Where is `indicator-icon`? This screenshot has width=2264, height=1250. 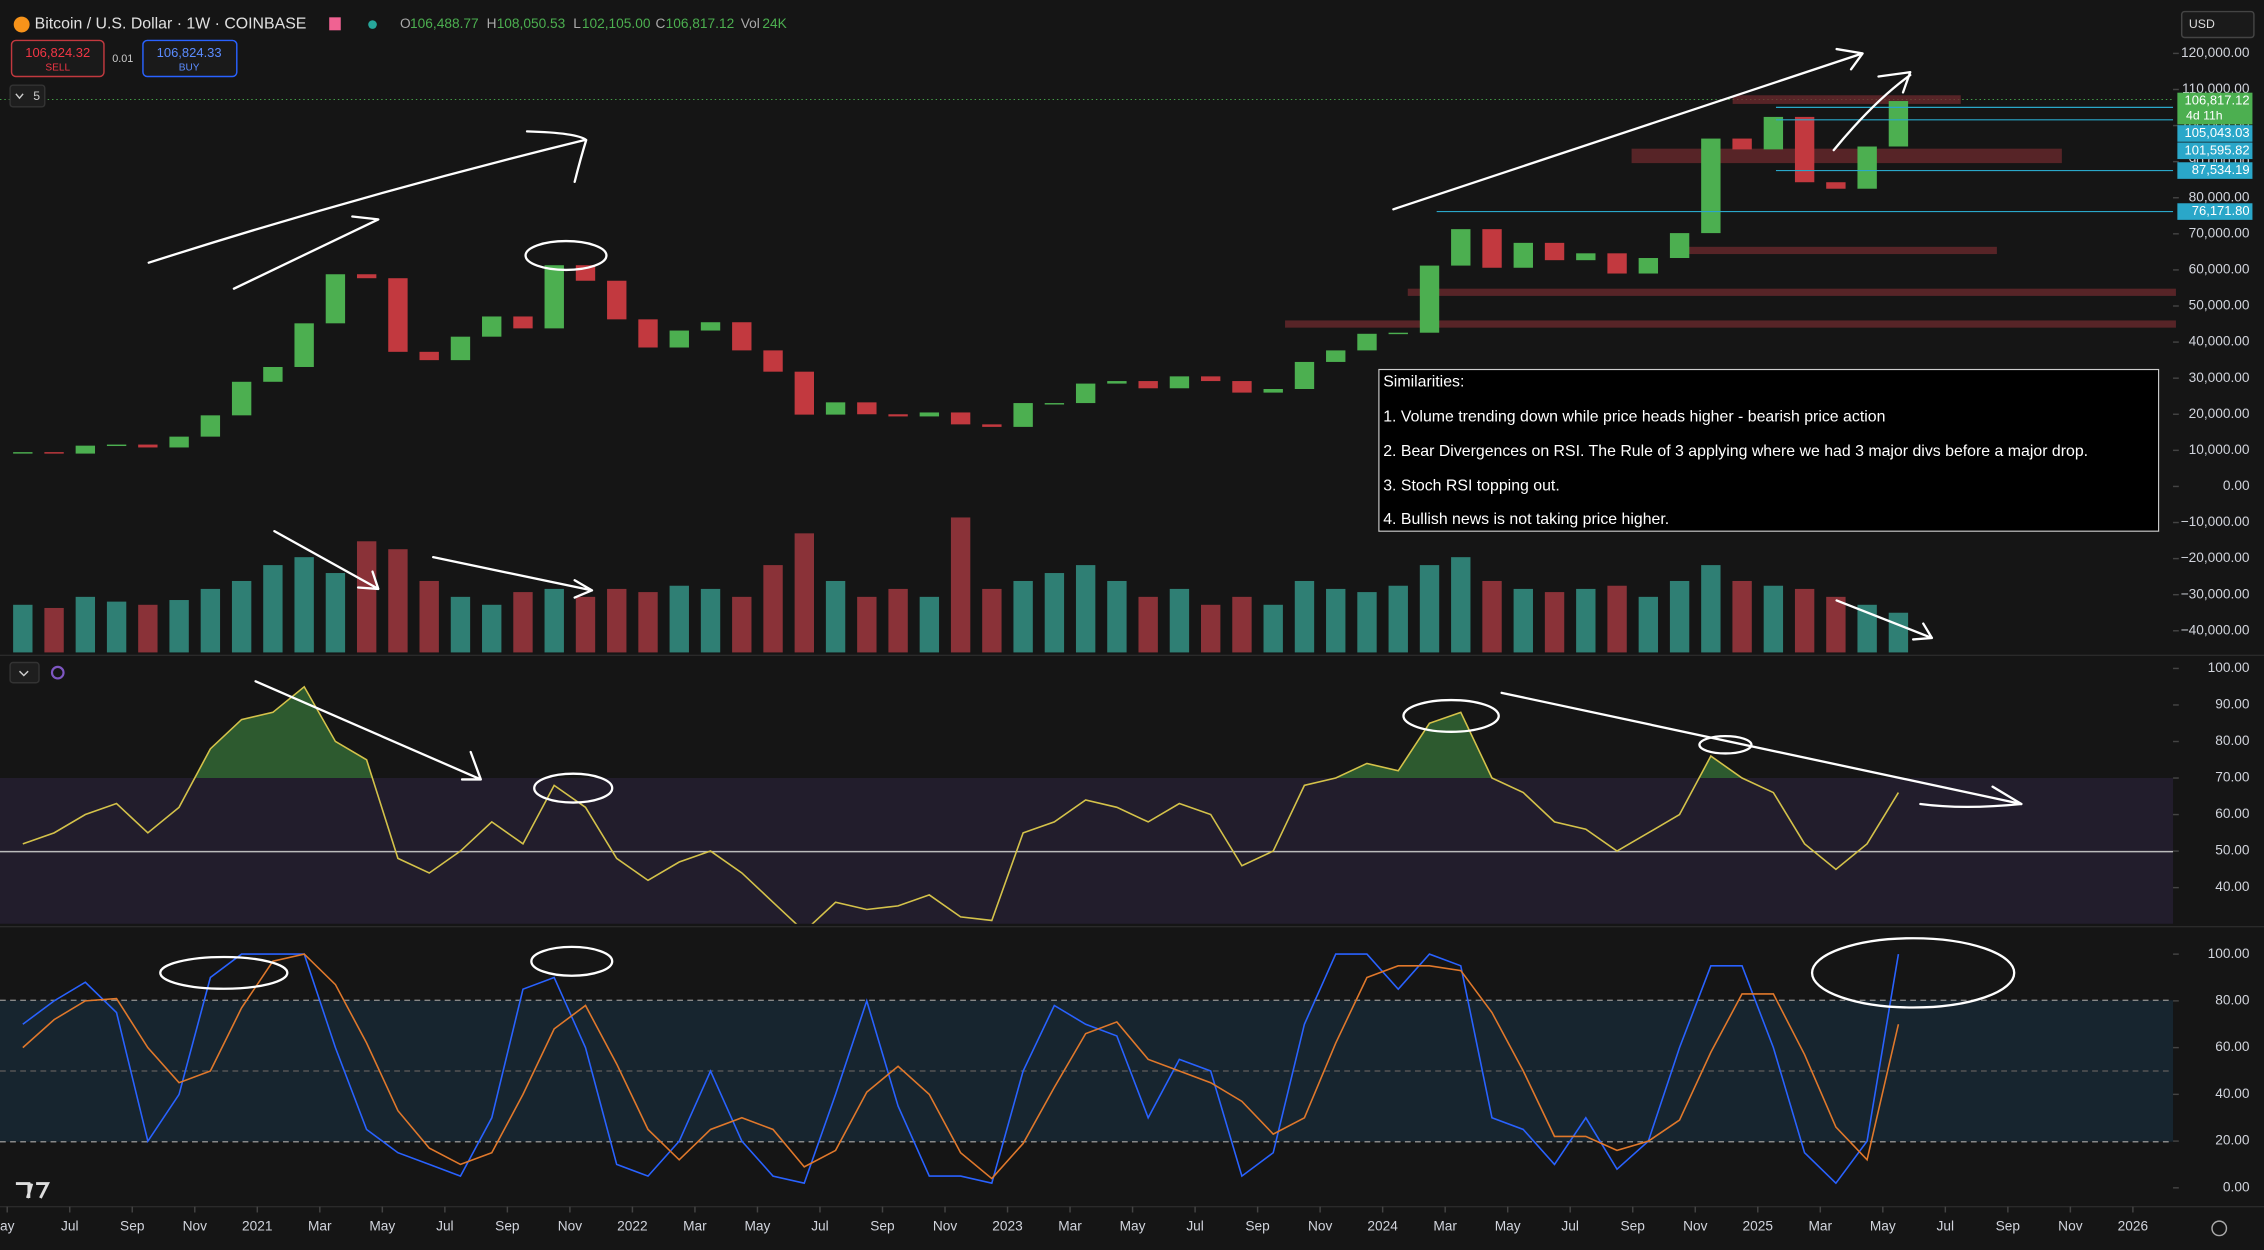
indicator-icon is located at coordinates (57, 672).